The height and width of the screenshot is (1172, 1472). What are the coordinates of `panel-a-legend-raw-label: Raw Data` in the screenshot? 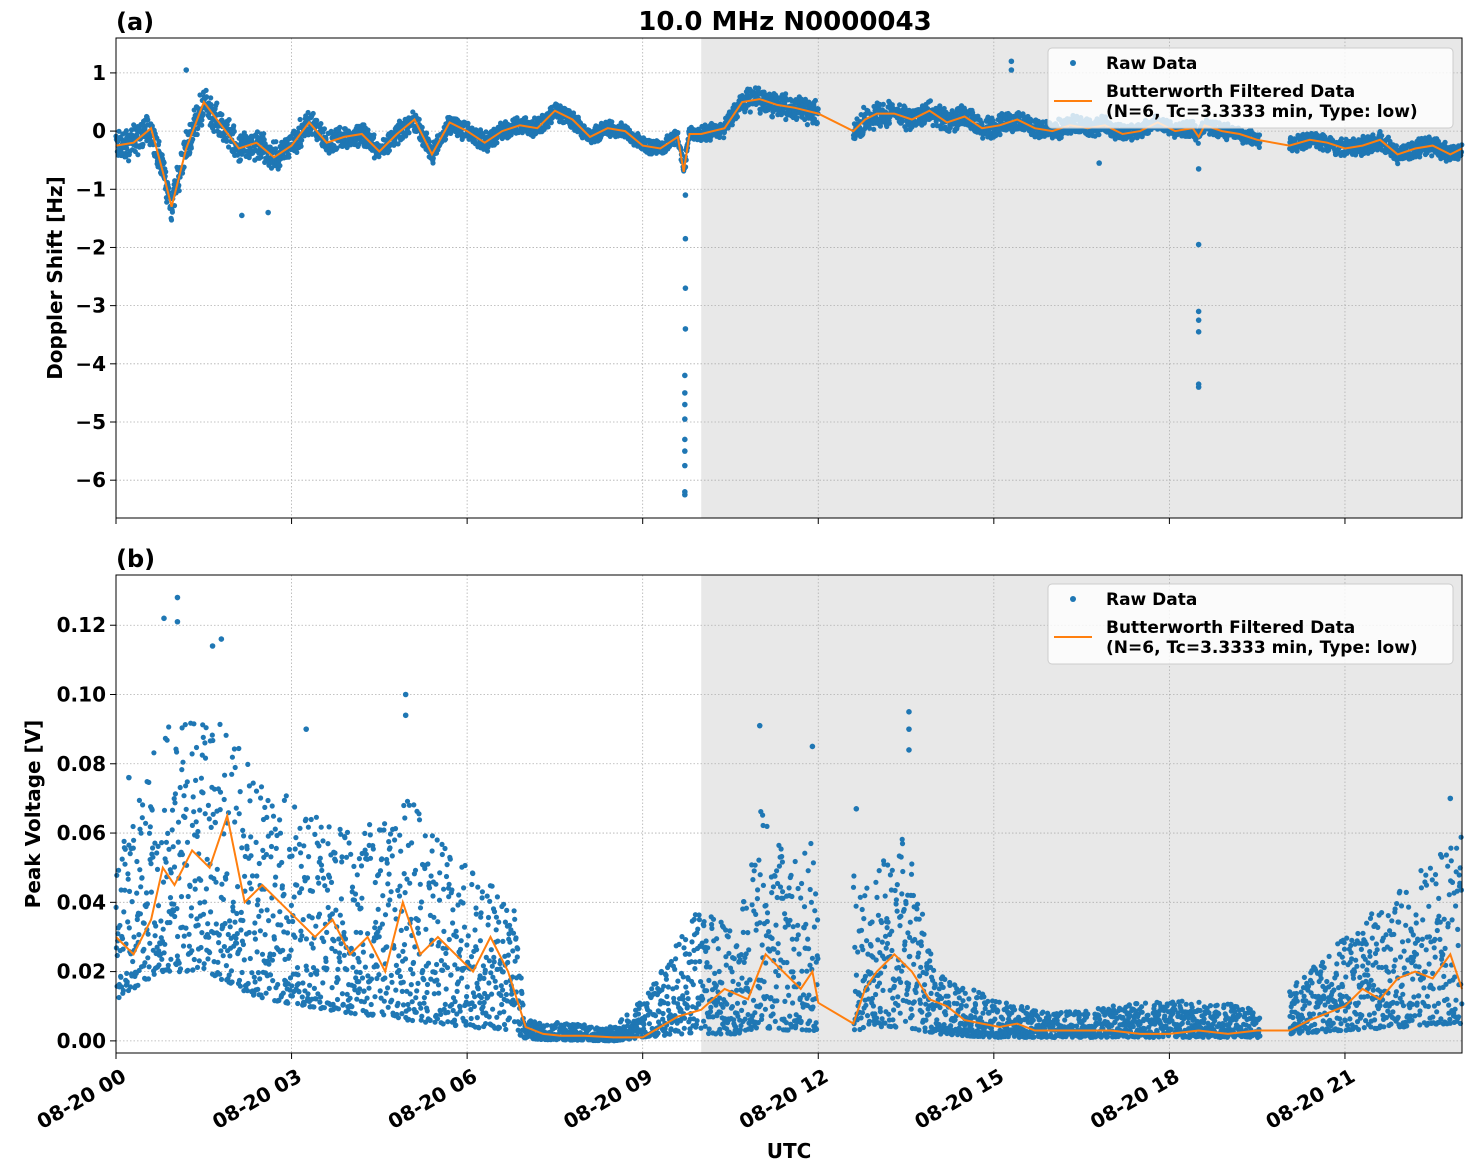 It's located at (1151, 64).